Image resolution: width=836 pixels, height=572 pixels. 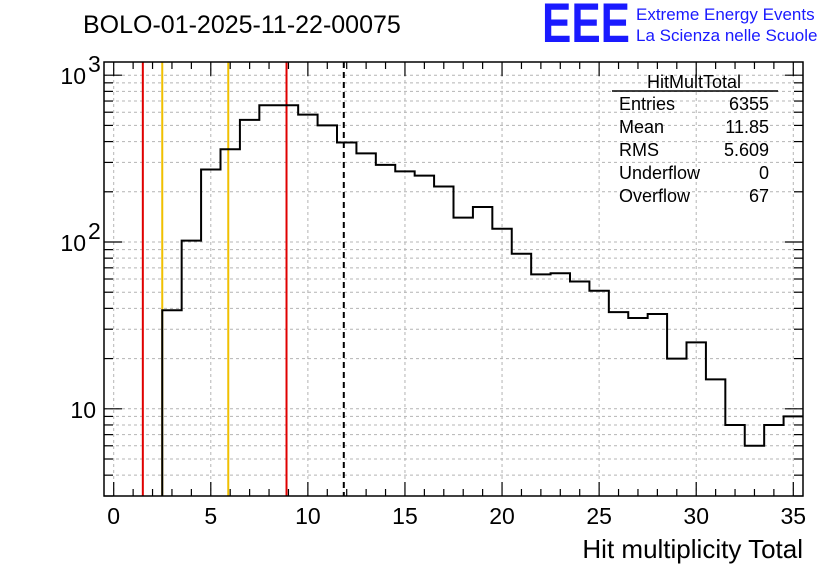 What do you see at coordinates (793, 516) in the screenshot?
I see `x-tick-label: 35` at bounding box center [793, 516].